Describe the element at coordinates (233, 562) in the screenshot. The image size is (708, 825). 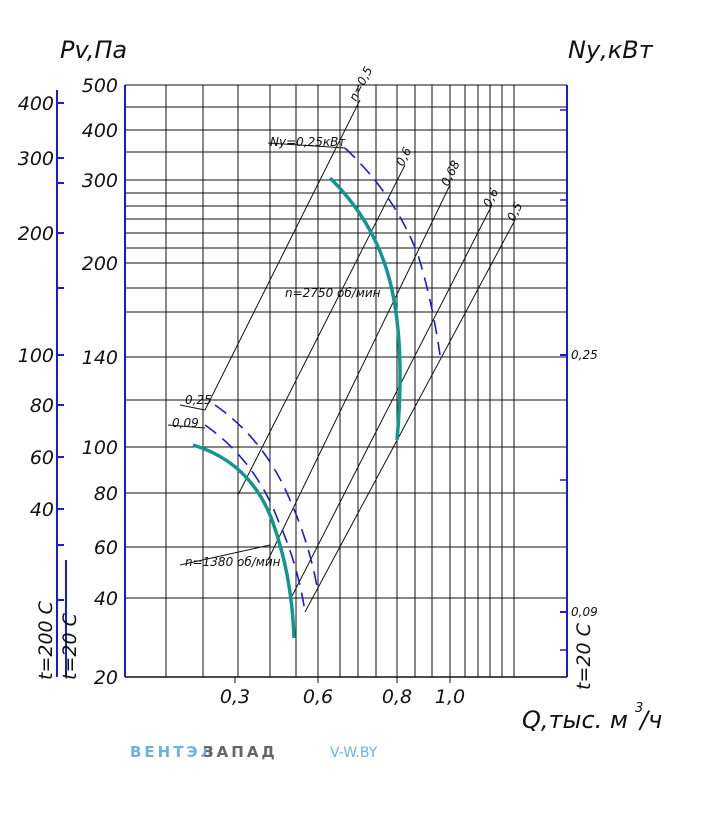
I see `speed-label: n=1380 об/мин` at that location.